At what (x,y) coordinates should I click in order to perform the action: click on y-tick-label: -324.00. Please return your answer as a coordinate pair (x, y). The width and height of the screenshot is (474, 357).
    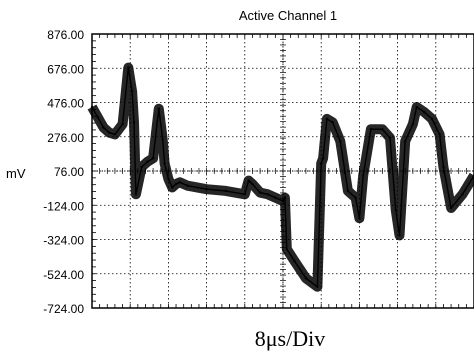
    Looking at the image, I should click on (63, 241).